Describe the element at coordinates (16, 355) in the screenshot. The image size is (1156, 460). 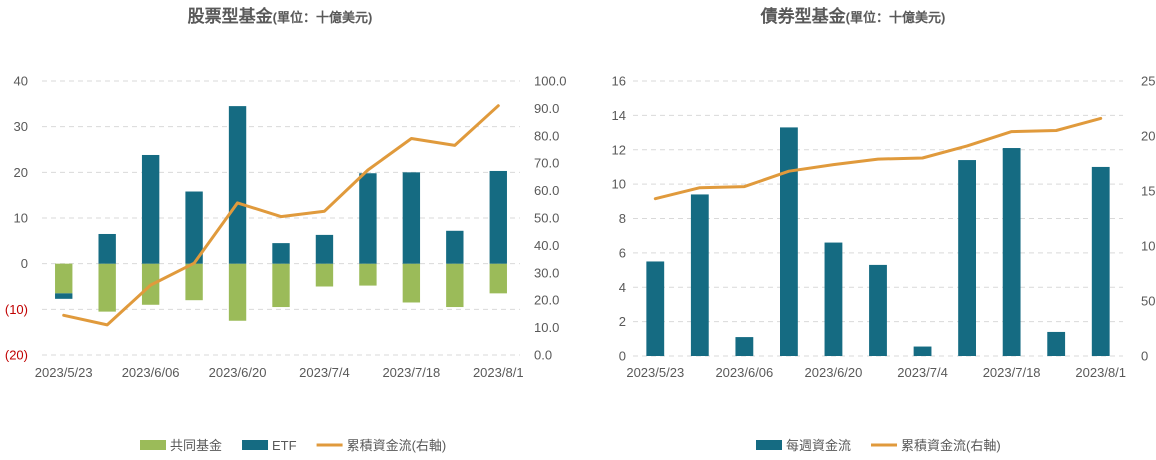
I see `y-left-tick-label: (20)` at that location.